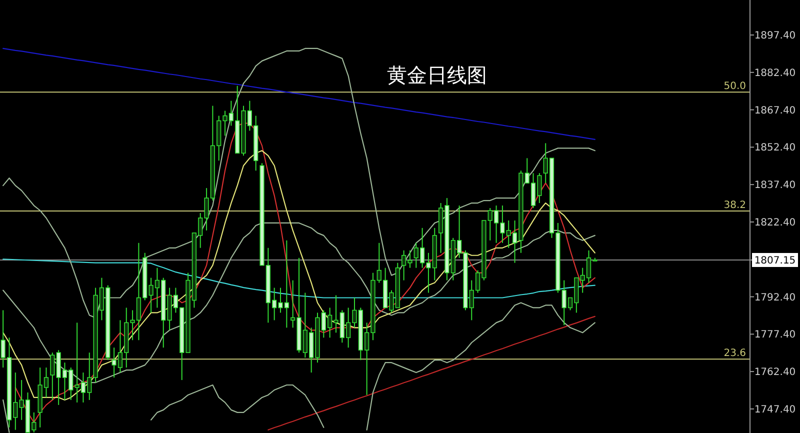  Describe the element at coordinates (775, 335) in the screenshot. I see `y-tick-label: 1777.40` at that location.